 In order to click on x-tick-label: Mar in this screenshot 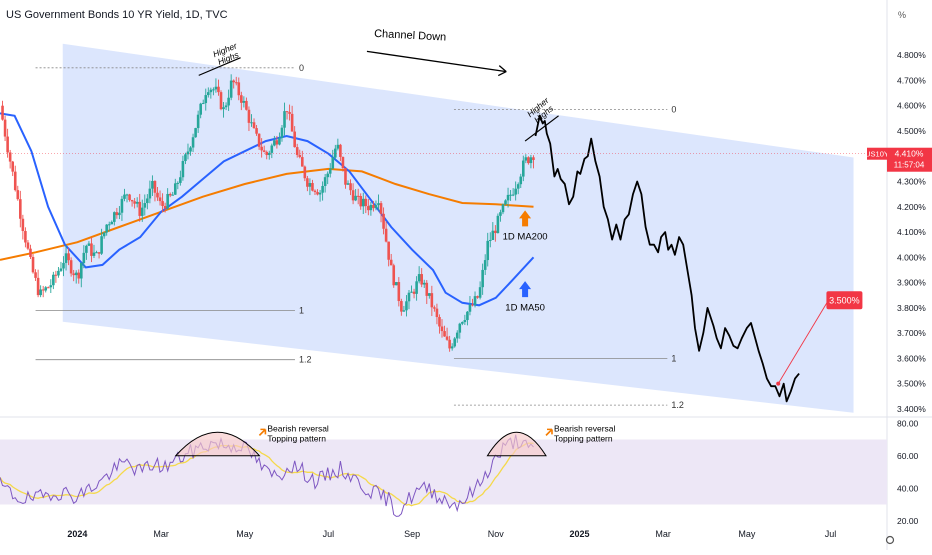, I will do `click(161, 534)`.